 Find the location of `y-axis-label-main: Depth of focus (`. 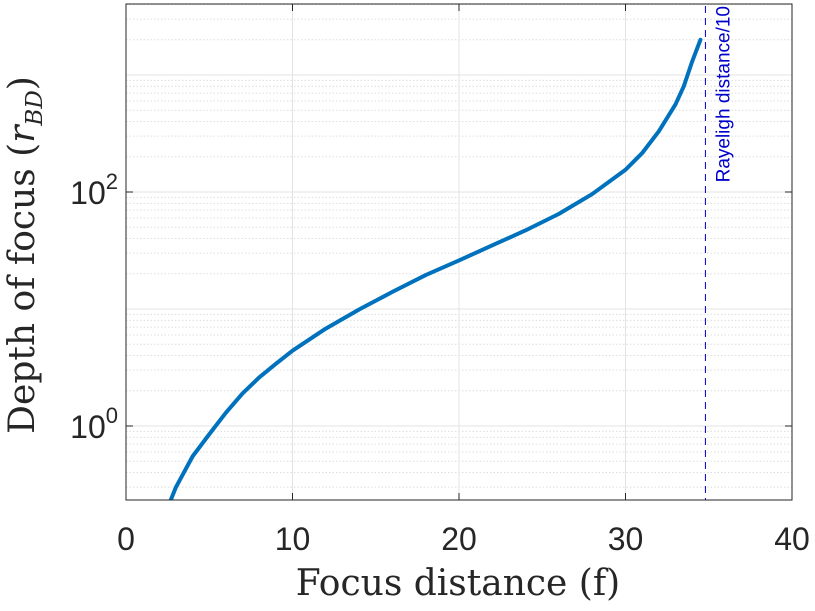

y-axis-label-main: Depth of focus ( is located at coordinates (22, 288).